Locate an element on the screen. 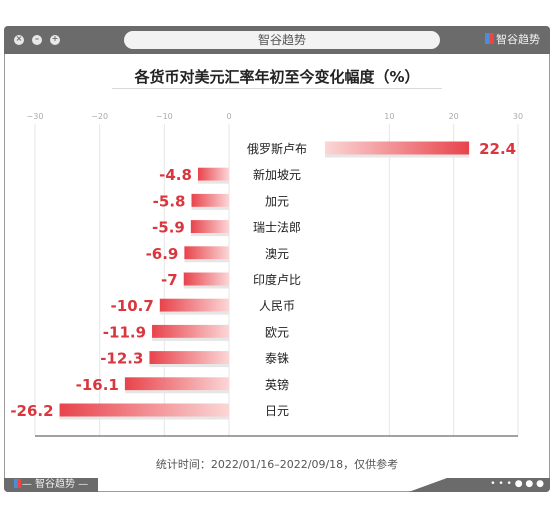 This screenshot has width=554, height=522. value-label: -5.8 is located at coordinates (169, 201).